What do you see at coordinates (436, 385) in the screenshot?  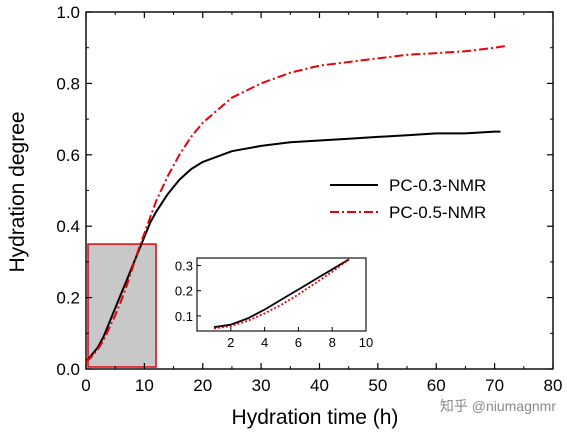 I see `x-tick-label: 60` at bounding box center [436, 385].